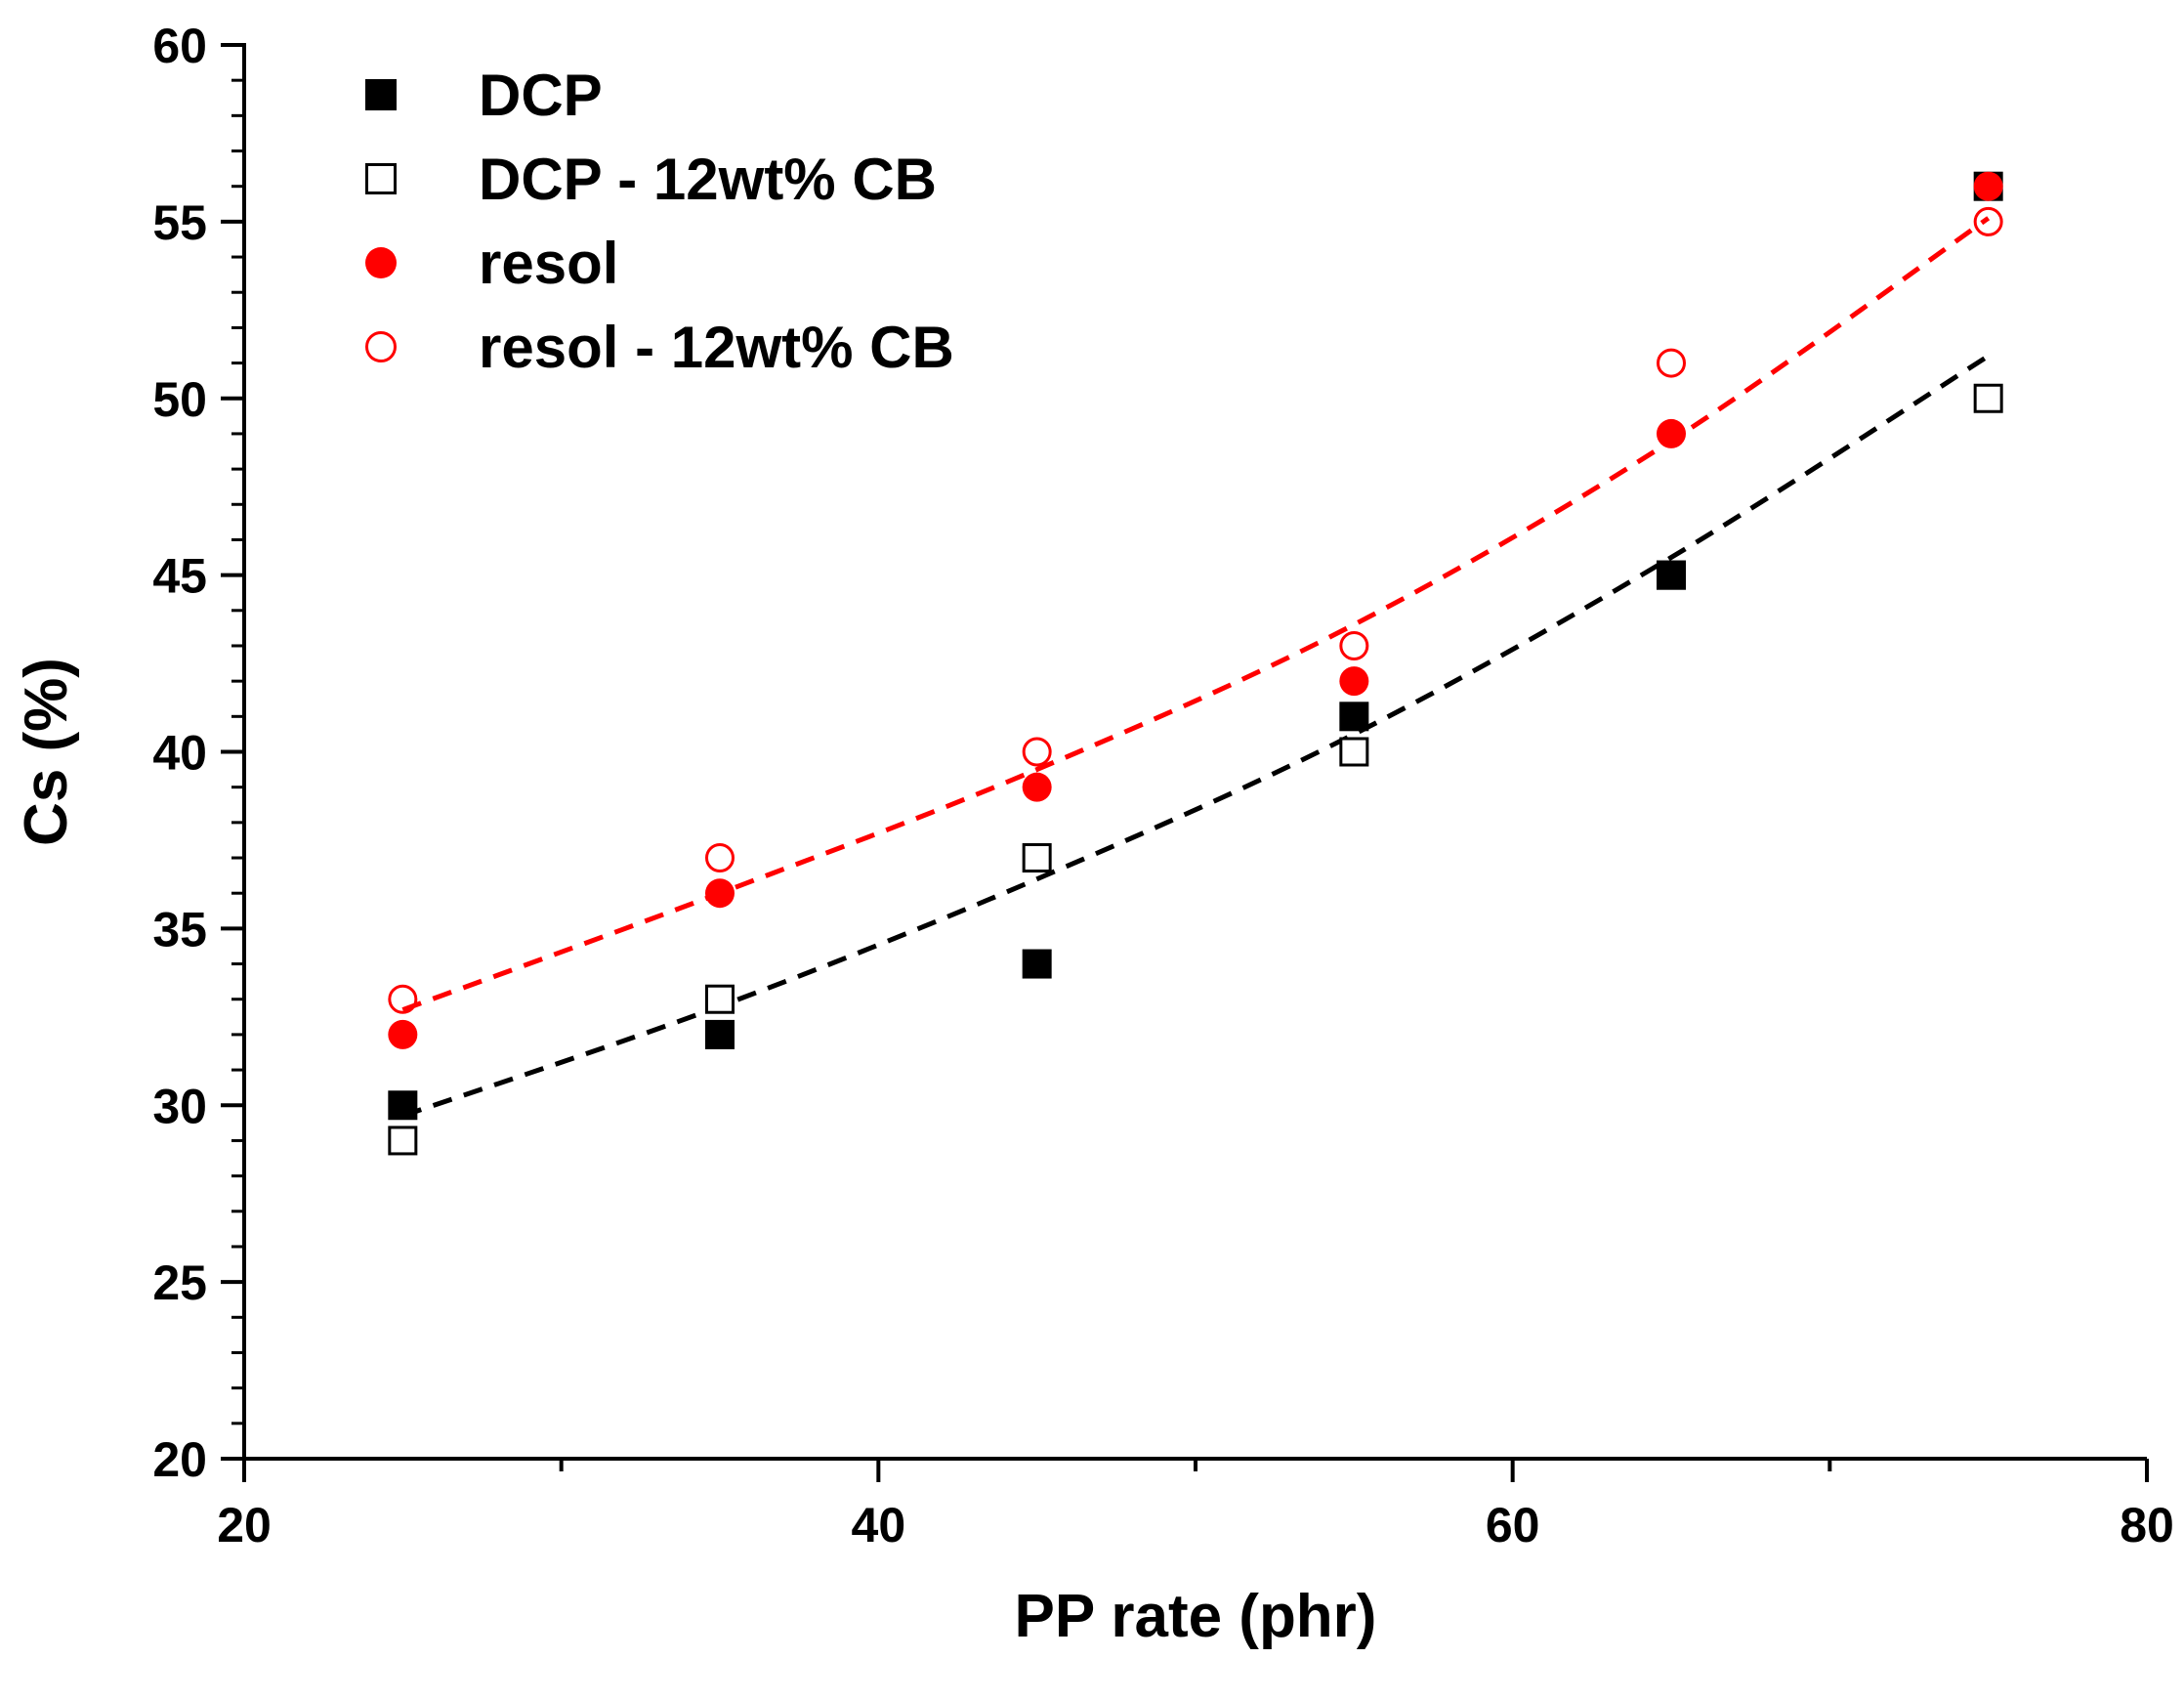  Describe the element at coordinates (179, 46) in the screenshot. I see `y-tick-label: 60` at that location.